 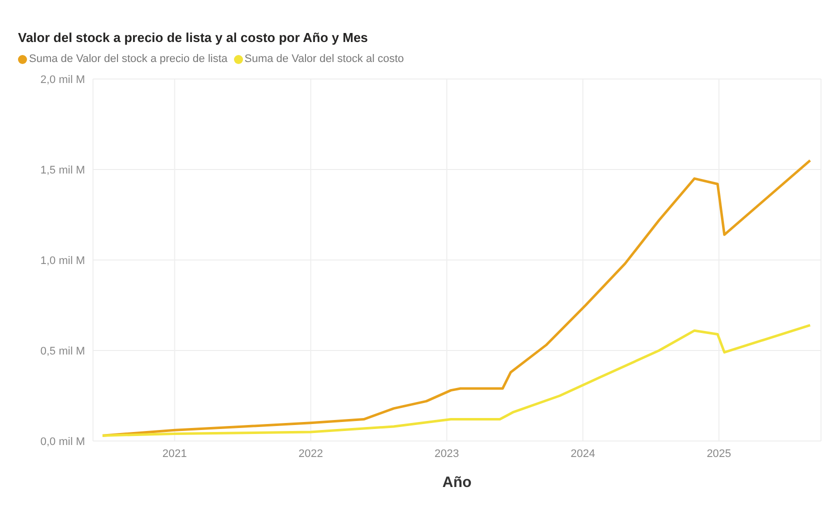 What do you see at coordinates (62, 260) in the screenshot?
I see `y-tick-label: 1,0 mil M` at bounding box center [62, 260].